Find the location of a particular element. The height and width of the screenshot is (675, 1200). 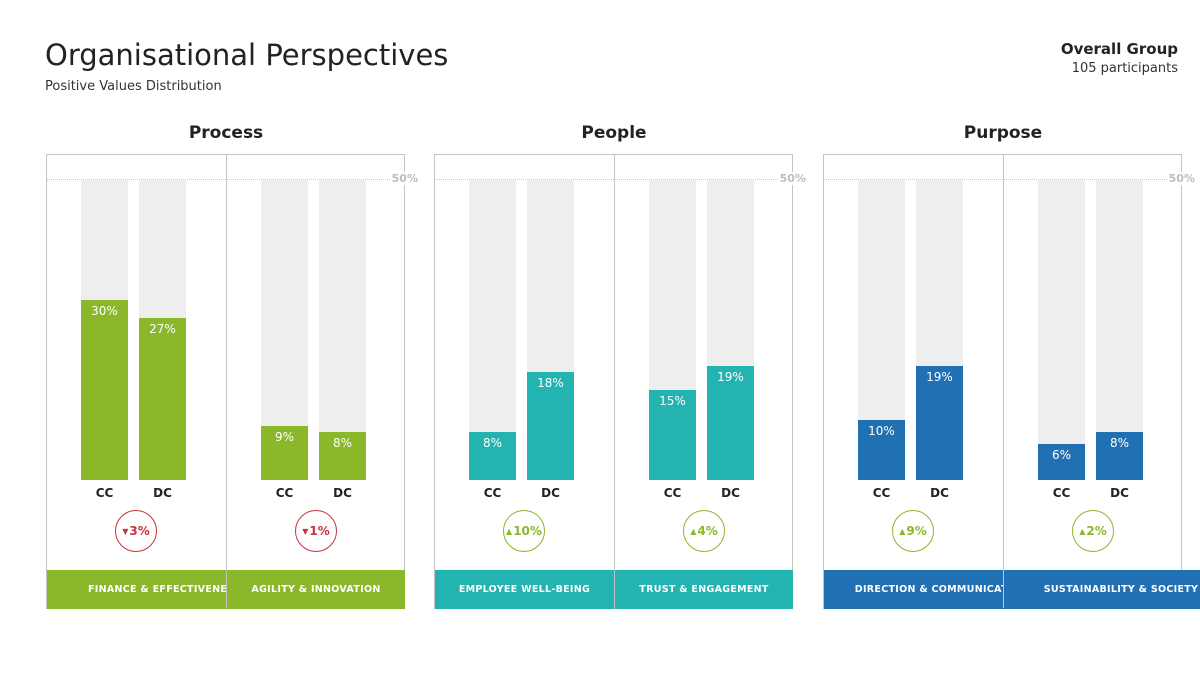

category-chart: 50% 9% CC 8% DC ▼ 1% AGILITY & INNOVATION is located at coordinates (323, 382).